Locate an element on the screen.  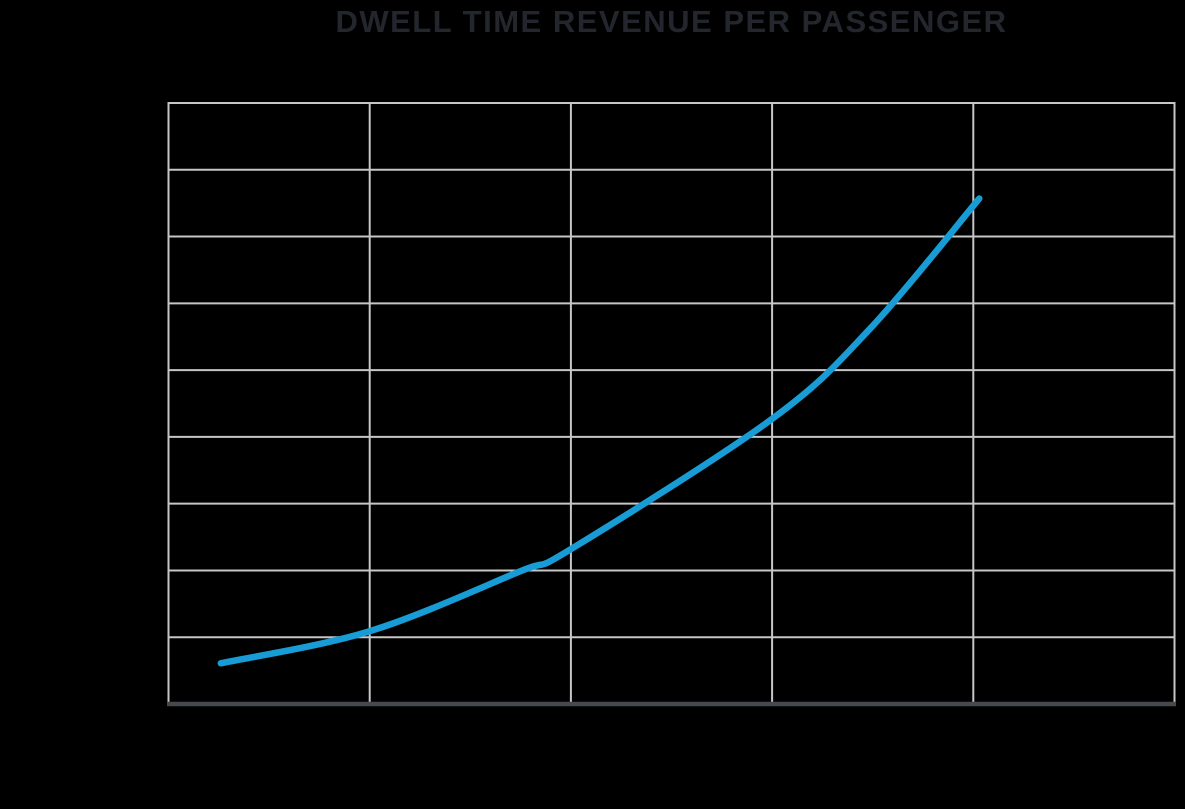
chart-title: DWELL TIME REVENUE PER PASSENGER is located at coordinates (671, 21).